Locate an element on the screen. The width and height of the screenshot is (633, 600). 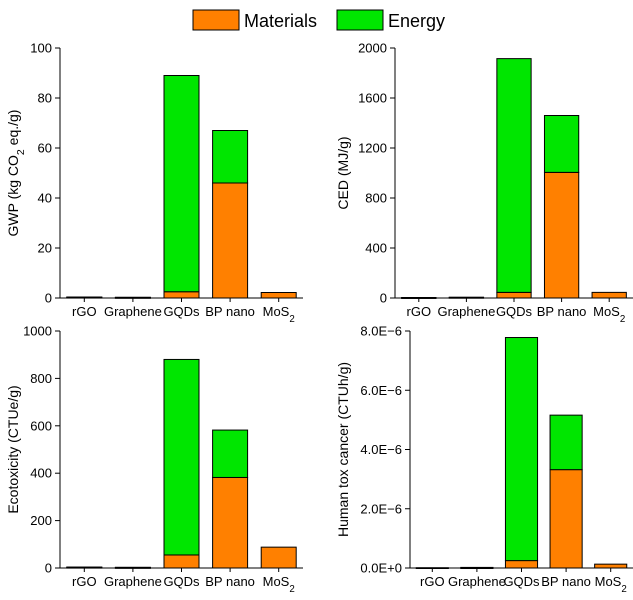
y-tick-label: 60 is located at coordinates (45, 148).